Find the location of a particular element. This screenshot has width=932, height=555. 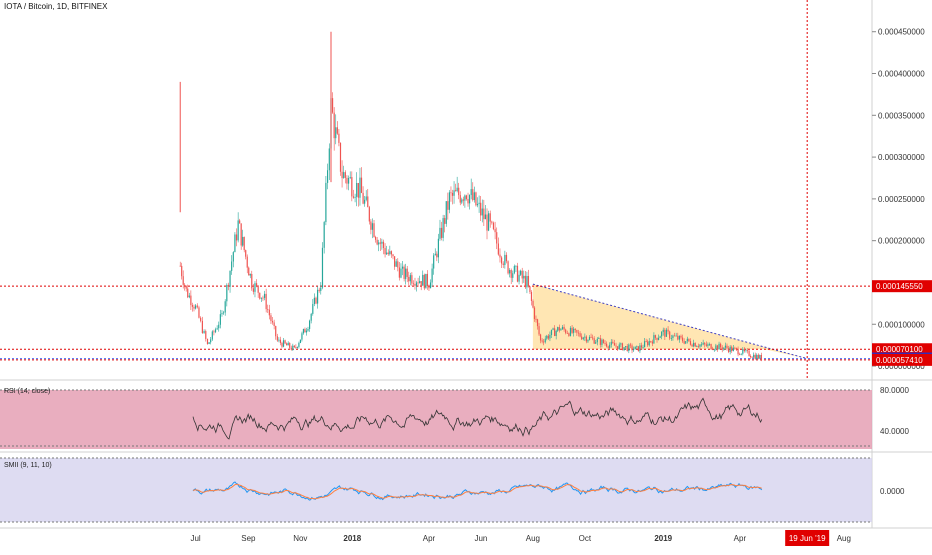

symbol-title: IOTA / Bitcoin, 1D, BITFINEX is located at coordinates (56, 6).